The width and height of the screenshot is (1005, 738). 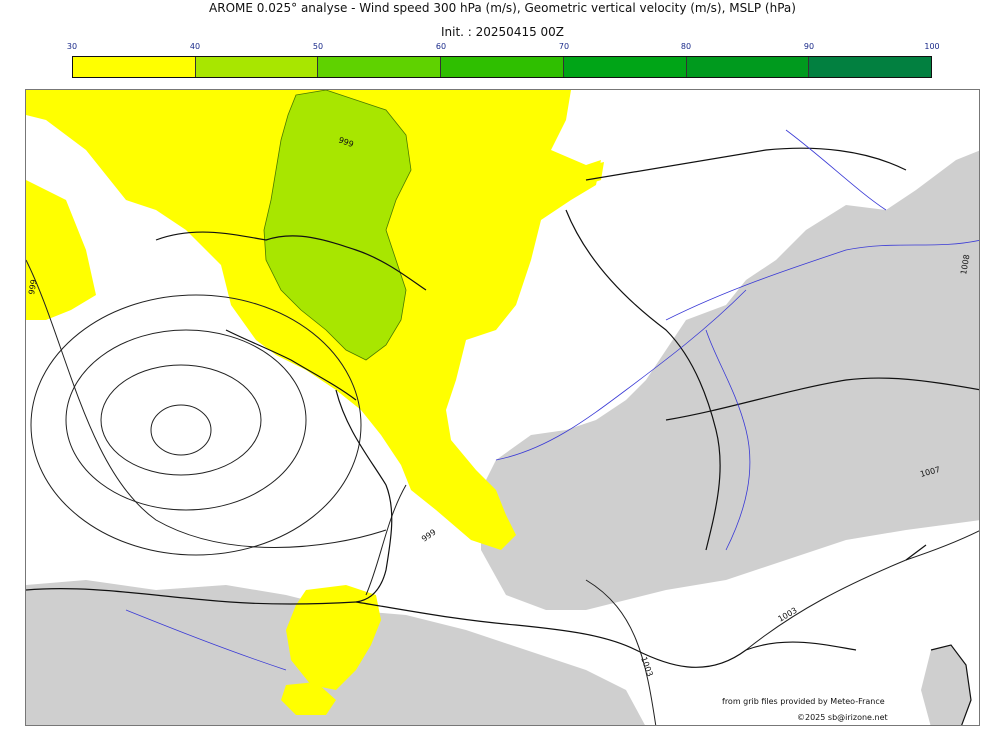 What do you see at coordinates (965, 265) in the screenshot?
I see `isobar-label: 1008` at bounding box center [965, 265].